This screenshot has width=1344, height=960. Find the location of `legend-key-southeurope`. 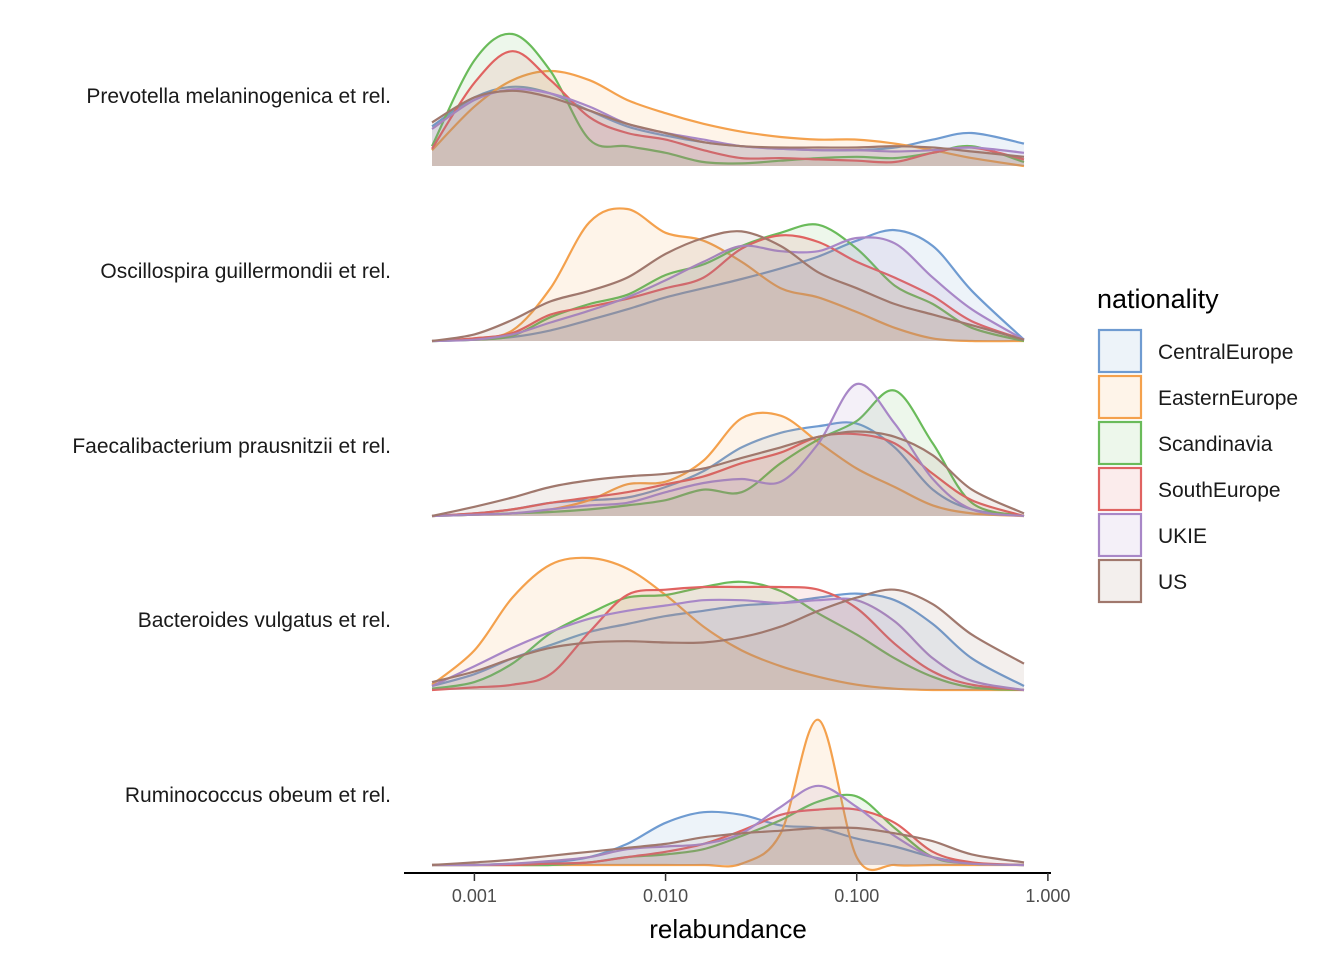

legend-key-southeurope is located at coordinates (1120, 489).